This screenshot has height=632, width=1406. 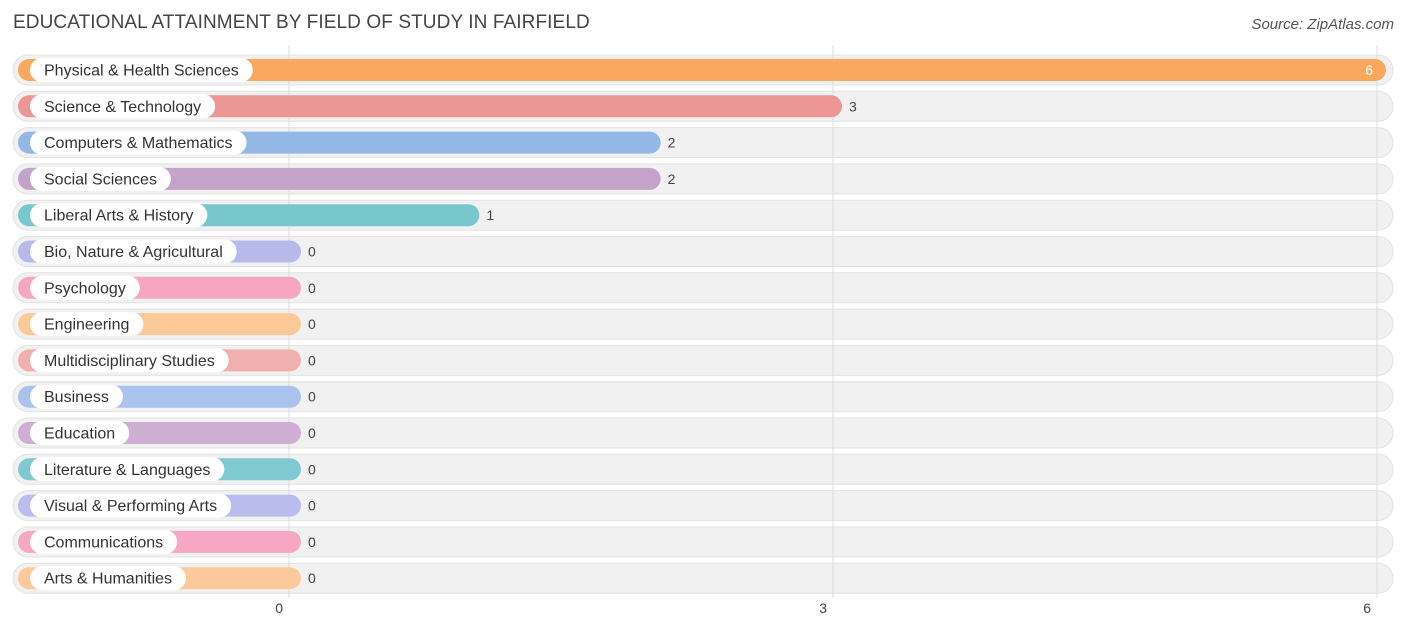 I want to click on category-label: Science & Technology, so click(x=122, y=107).